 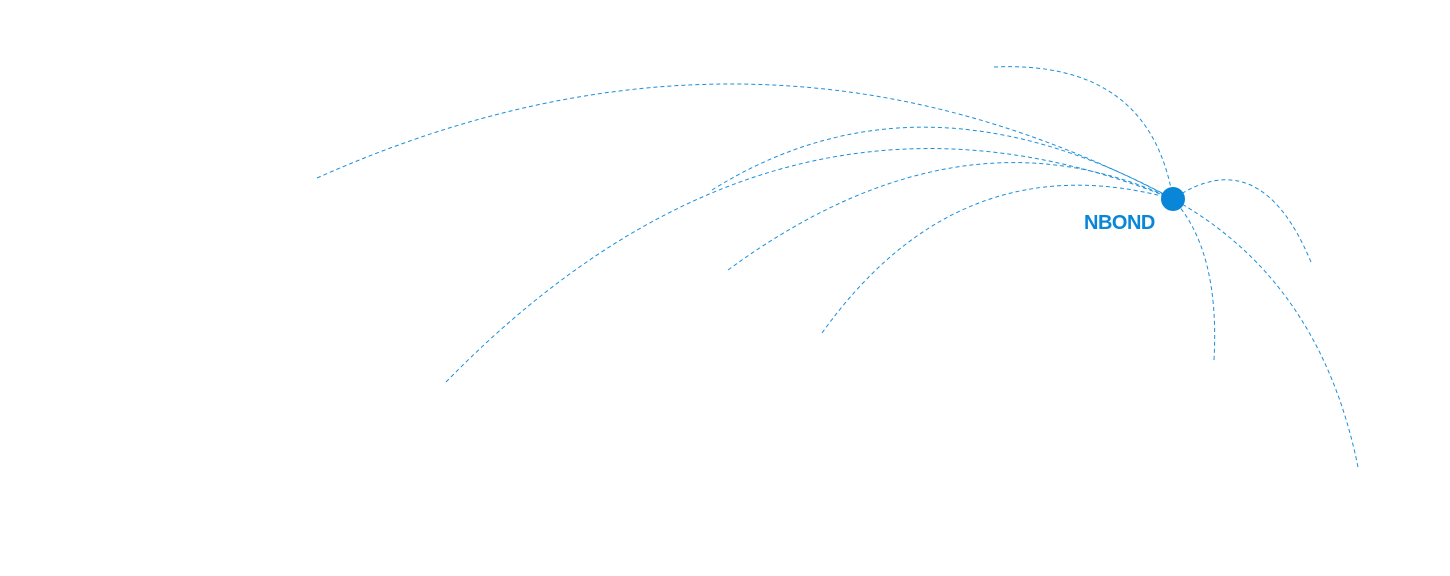 What do you see at coordinates (1119, 223) in the screenshot?
I see `hub-label: NBOND` at bounding box center [1119, 223].